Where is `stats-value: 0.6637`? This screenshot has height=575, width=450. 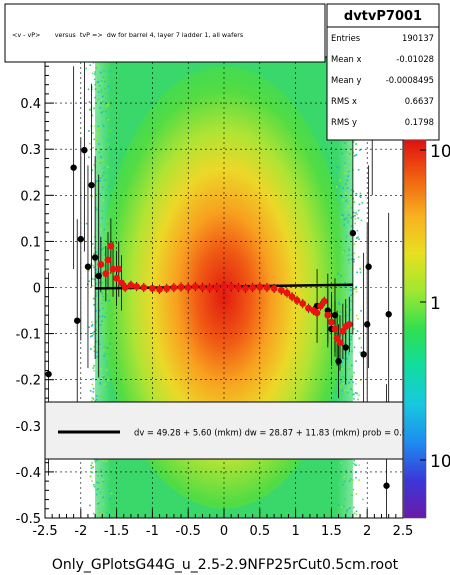
stats-value: 0.6637 is located at coordinates (419, 101).